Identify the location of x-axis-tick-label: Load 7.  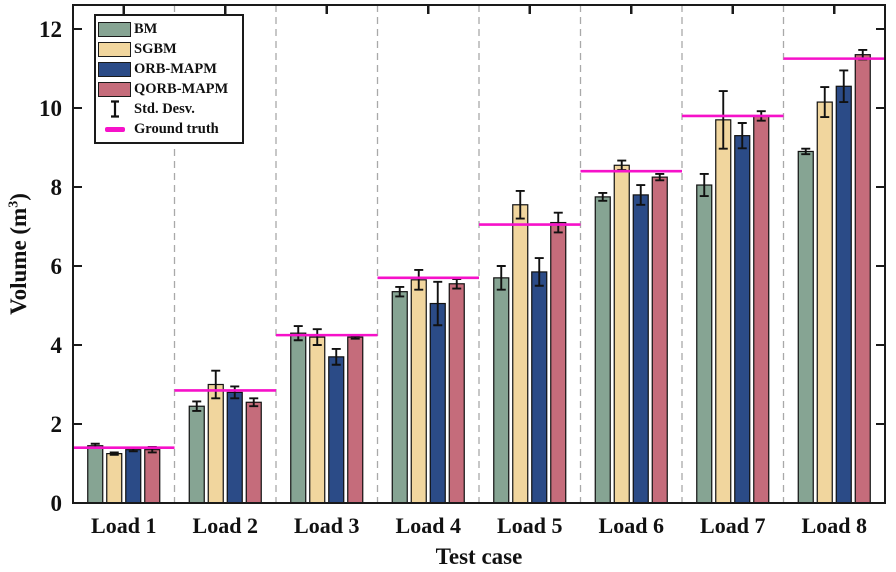
(732, 525).